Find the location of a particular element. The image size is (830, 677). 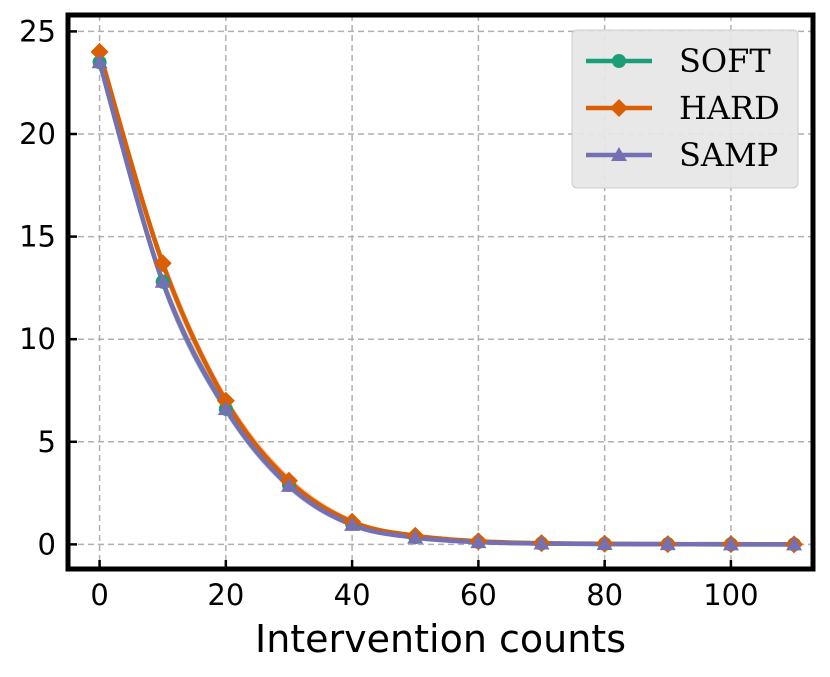

legend-soft-label: SOFT is located at coordinates (725, 61).